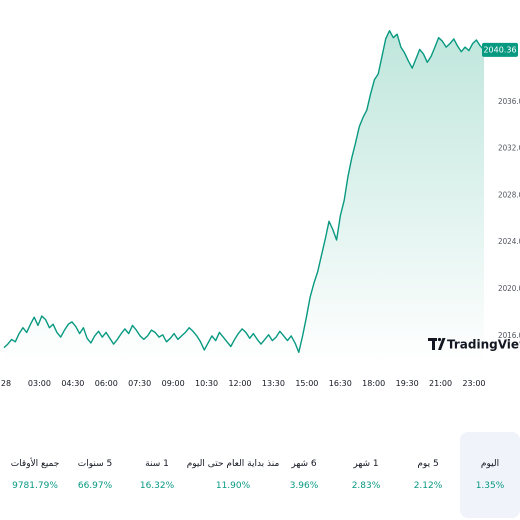 The width and height of the screenshot is (520, 520). Describe the element at coordinates (428, 486) in the screenshot. I see `period-change-value: 2.12%` at that location.